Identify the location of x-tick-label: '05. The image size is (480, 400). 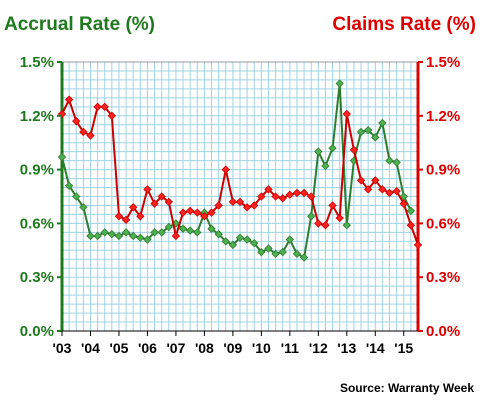
(119, 348).